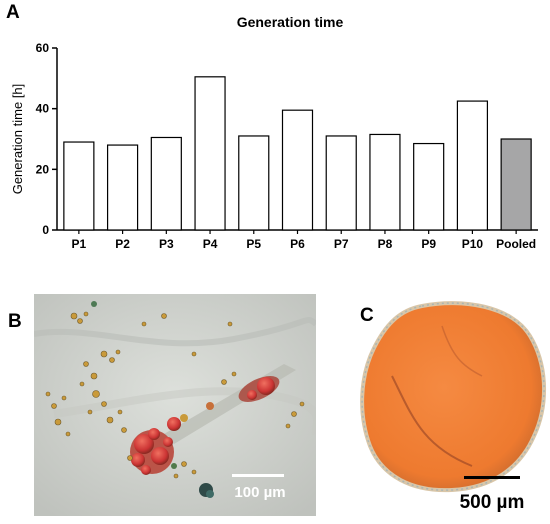 The image size is (550, 524). What do you see at coordinates (428, 244) in the screenshot?
I see `x-tick-label: P9` at bounding box center [428, 244].